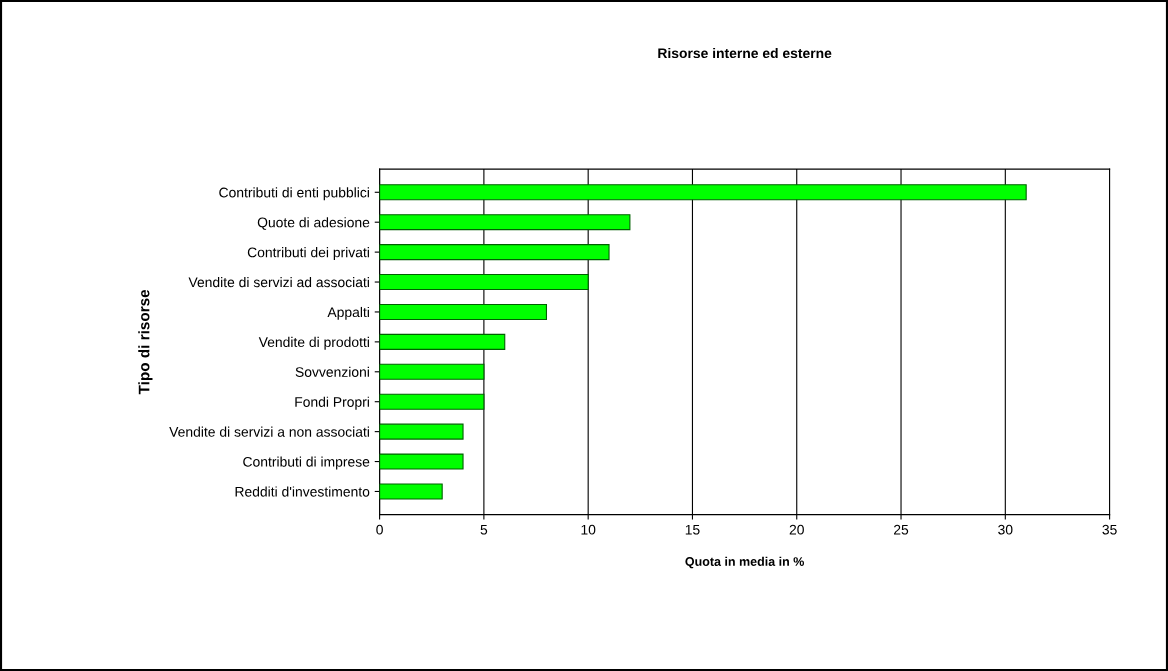  What do you see at coordinates (332, 371) in the screenshot?
I see `y-tick-label: Sovvenzioni` at bounding box center [332, 371].